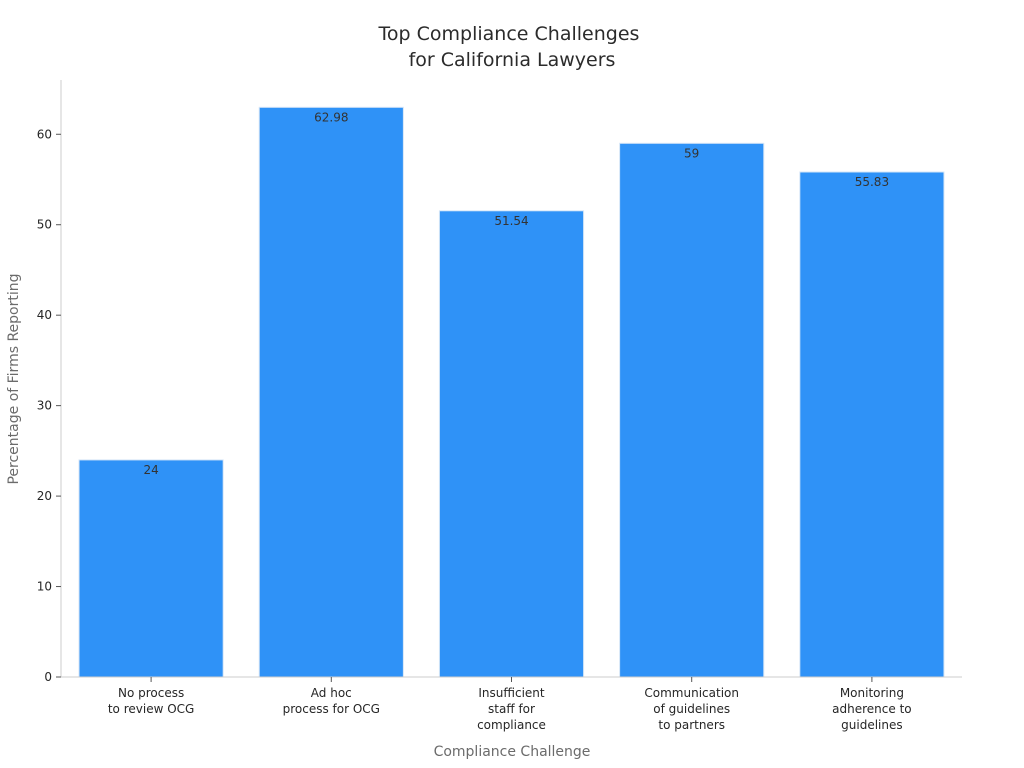 The height and width of the screenshot is (768, 1024). I want to click on data-label: 55.83, so click(872, 182).